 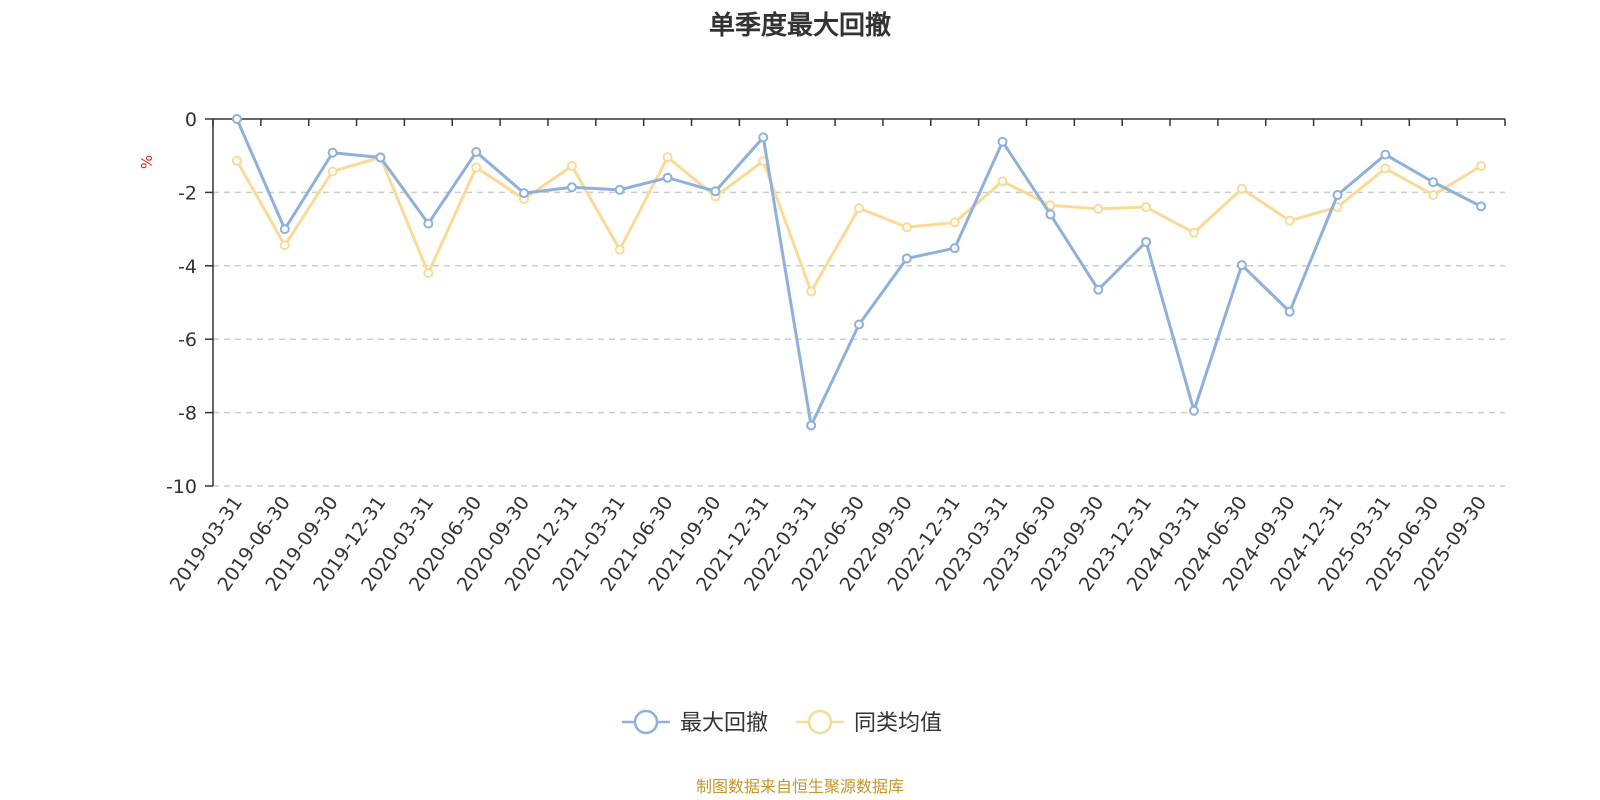 What do you see at coordinates (800, 786) in the screenshot?
I see `source-note: 制图数据来自恒生聚源数据库` at bounding box center [800, 786].